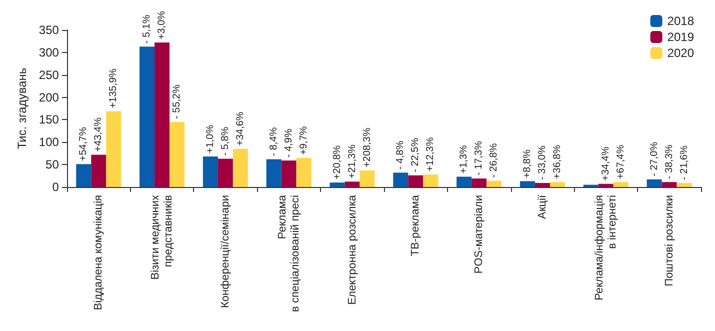 Image resolution: width=715 pixels, height=331 pixels. Describe the element at coordinates (479, 158) in the screenshot. I see `annotation: - 17,3%` at that location.